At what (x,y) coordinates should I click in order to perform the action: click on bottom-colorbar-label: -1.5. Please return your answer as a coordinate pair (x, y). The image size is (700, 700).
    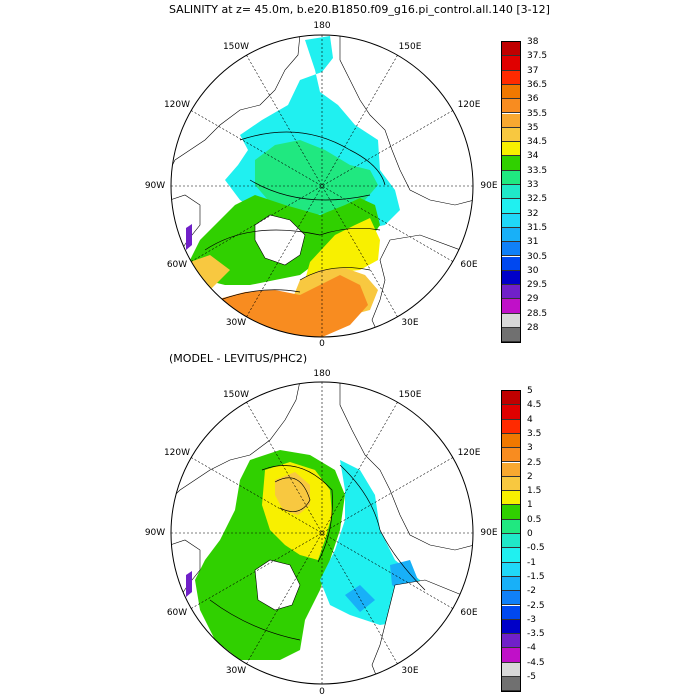
    Looking at the image, I should click on (536, 576).